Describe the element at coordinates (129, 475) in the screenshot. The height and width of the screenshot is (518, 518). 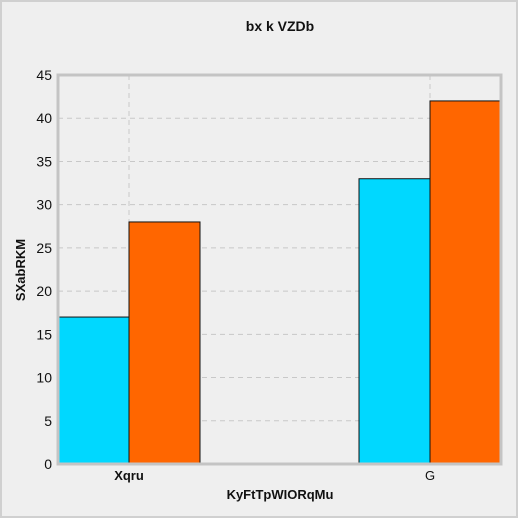
I see `x-tick-label: Xqru` at that location.